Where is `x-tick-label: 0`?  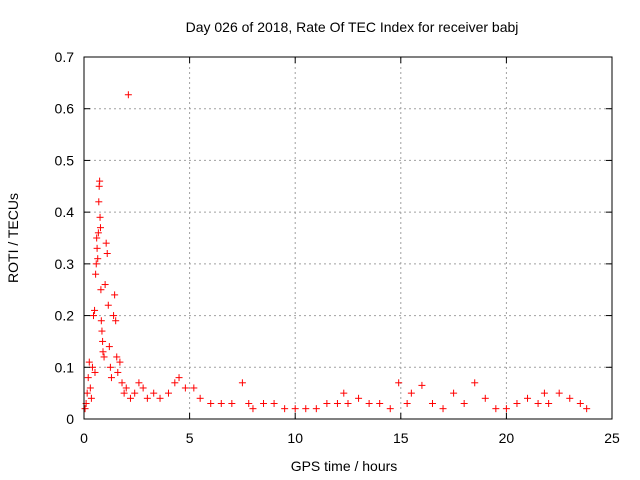
x-tick-label: 0 is located at coordinates (84, 438).